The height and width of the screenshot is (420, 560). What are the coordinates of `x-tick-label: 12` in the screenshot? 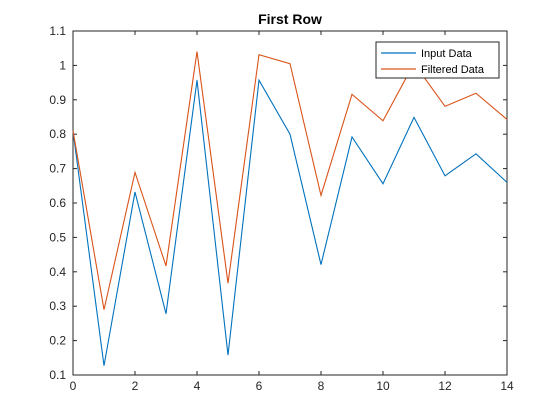 It's located at (445, 386).